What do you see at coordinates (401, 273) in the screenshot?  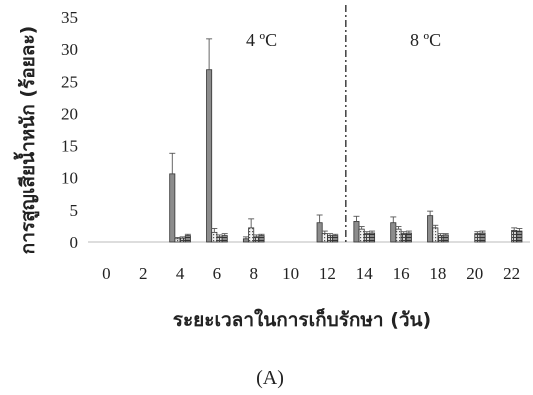 I see `x-tick-label: 16` at bounding box center [401, 273].